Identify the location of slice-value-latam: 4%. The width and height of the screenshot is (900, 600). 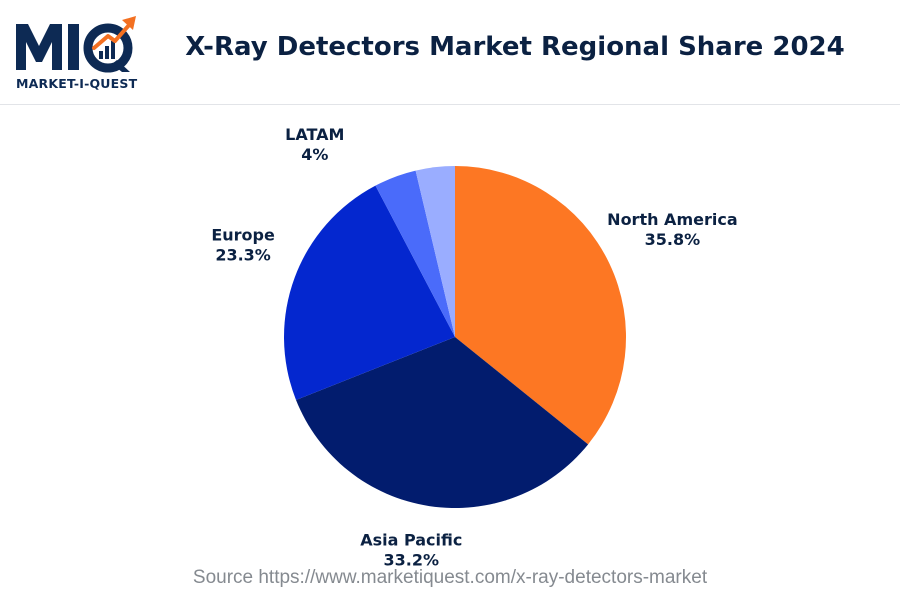
(314, 154).